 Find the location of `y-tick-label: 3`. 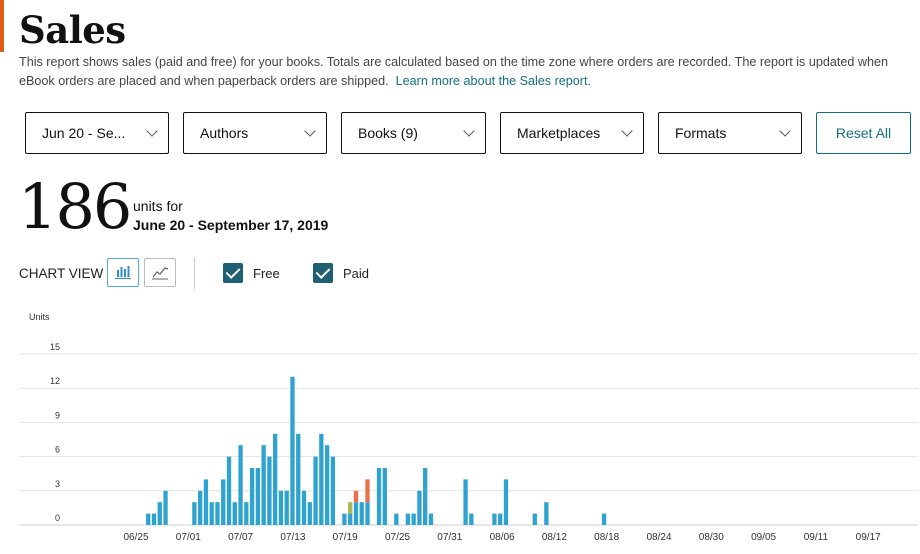

y-tick-label: 3 is located at coordinates (57, 484).